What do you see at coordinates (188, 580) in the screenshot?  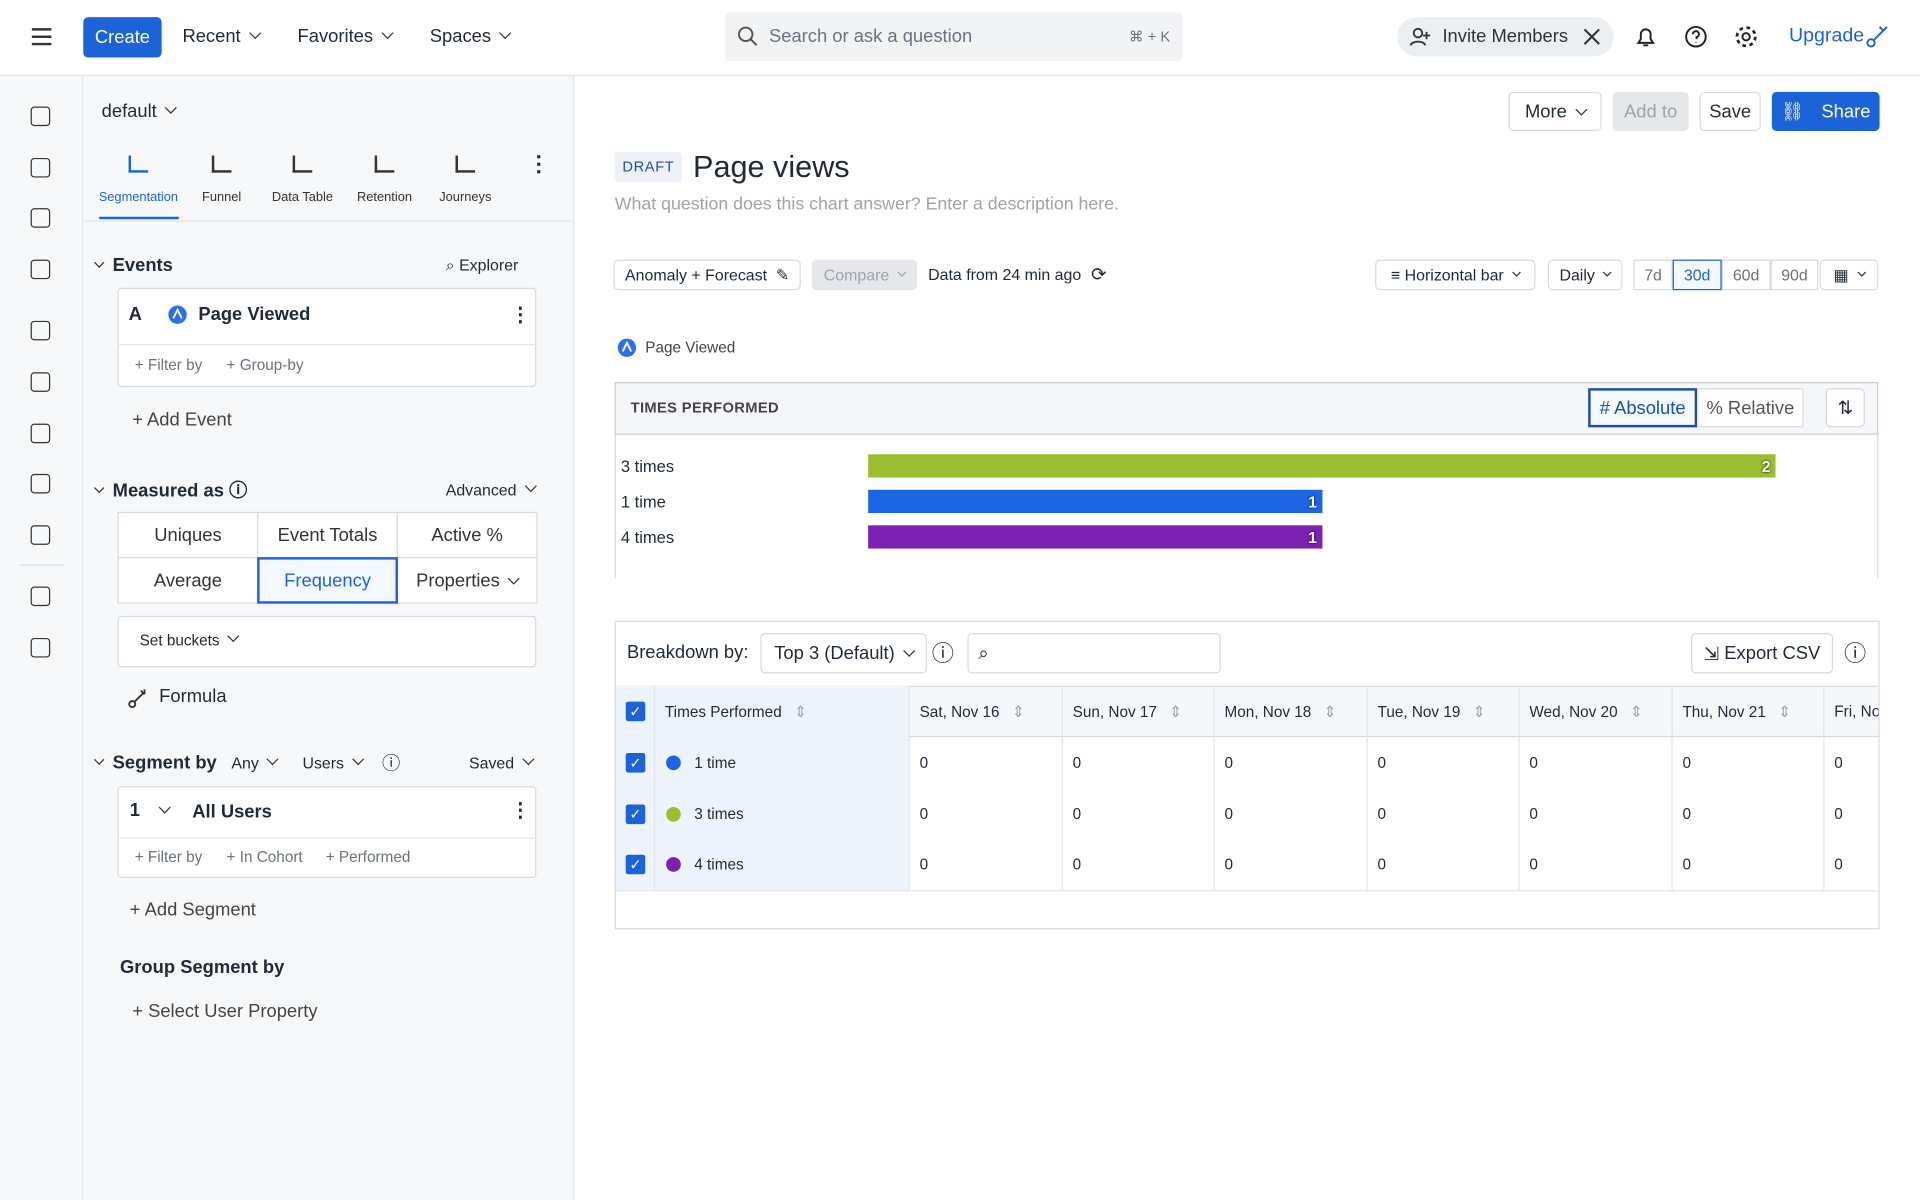 I see `measure-option: Average` at bounding box center [188, 580].